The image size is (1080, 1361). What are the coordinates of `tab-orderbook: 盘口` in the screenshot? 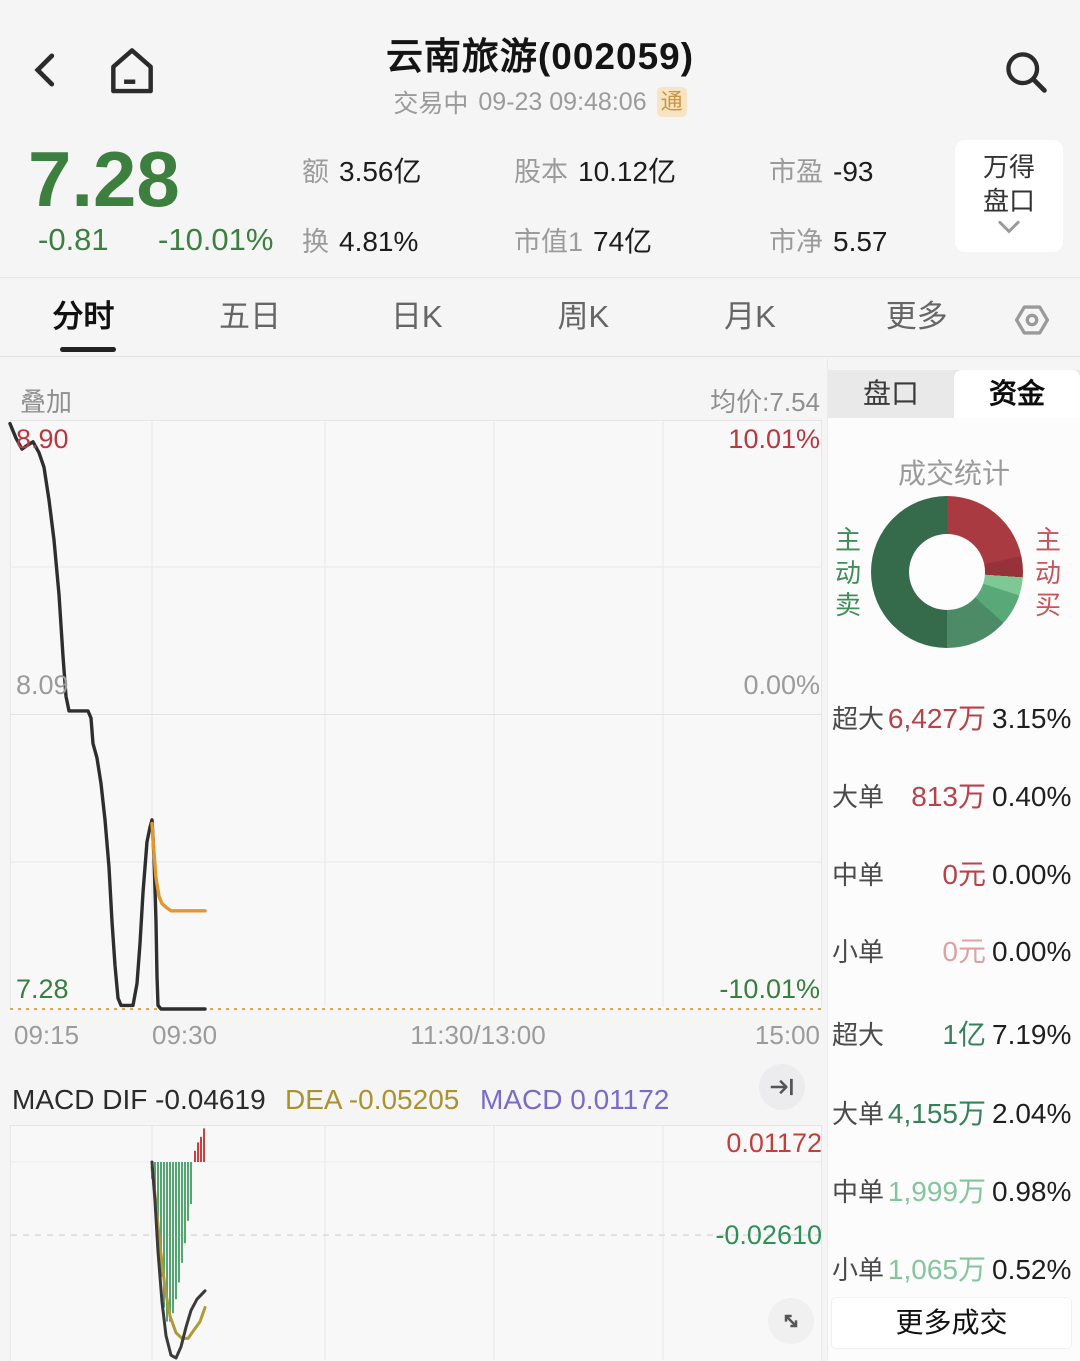 It's located at (890, 393).